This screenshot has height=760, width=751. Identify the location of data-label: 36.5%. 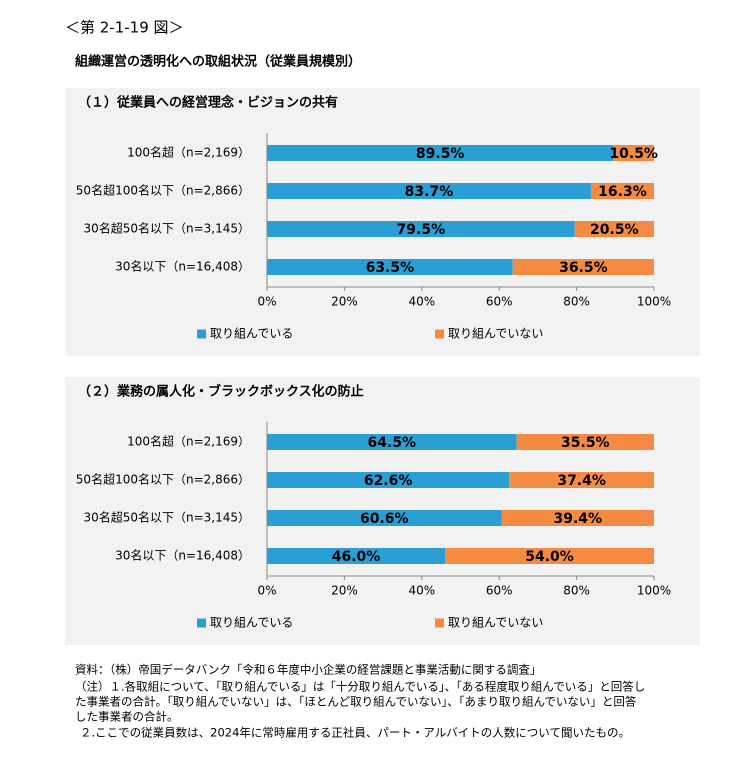
(583, 268).